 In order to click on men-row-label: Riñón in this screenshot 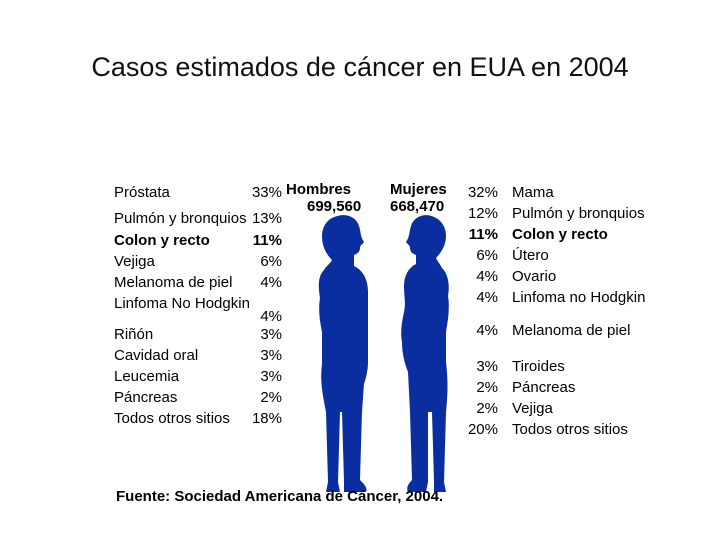, I will do `click(134, 334)`.